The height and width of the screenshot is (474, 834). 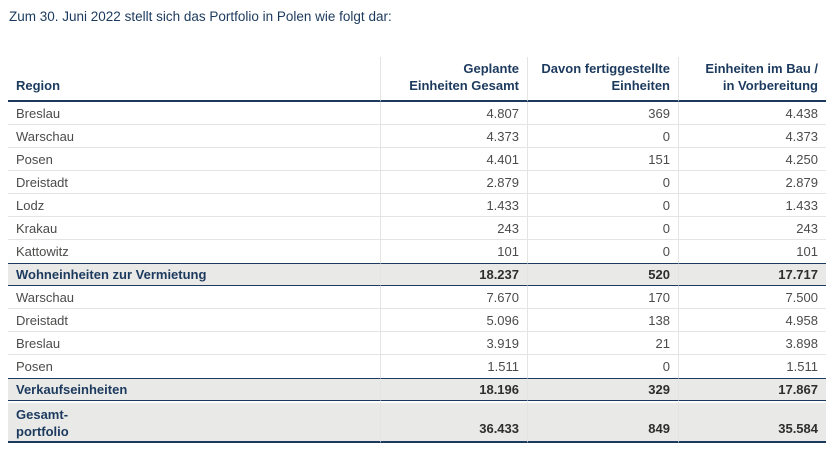 I want to click on value-cell: 17.717, so click(x=752, y=274).